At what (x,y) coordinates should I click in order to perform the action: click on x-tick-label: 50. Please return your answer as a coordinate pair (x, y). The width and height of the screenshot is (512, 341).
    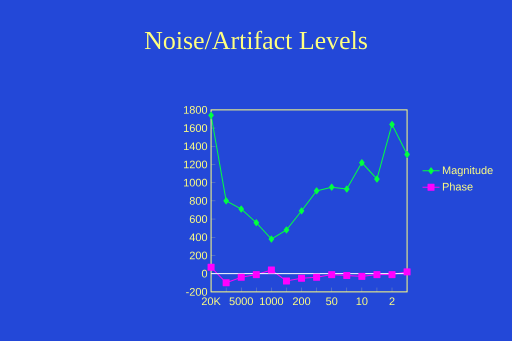
    Looking at the image, I should click on (332, 301).